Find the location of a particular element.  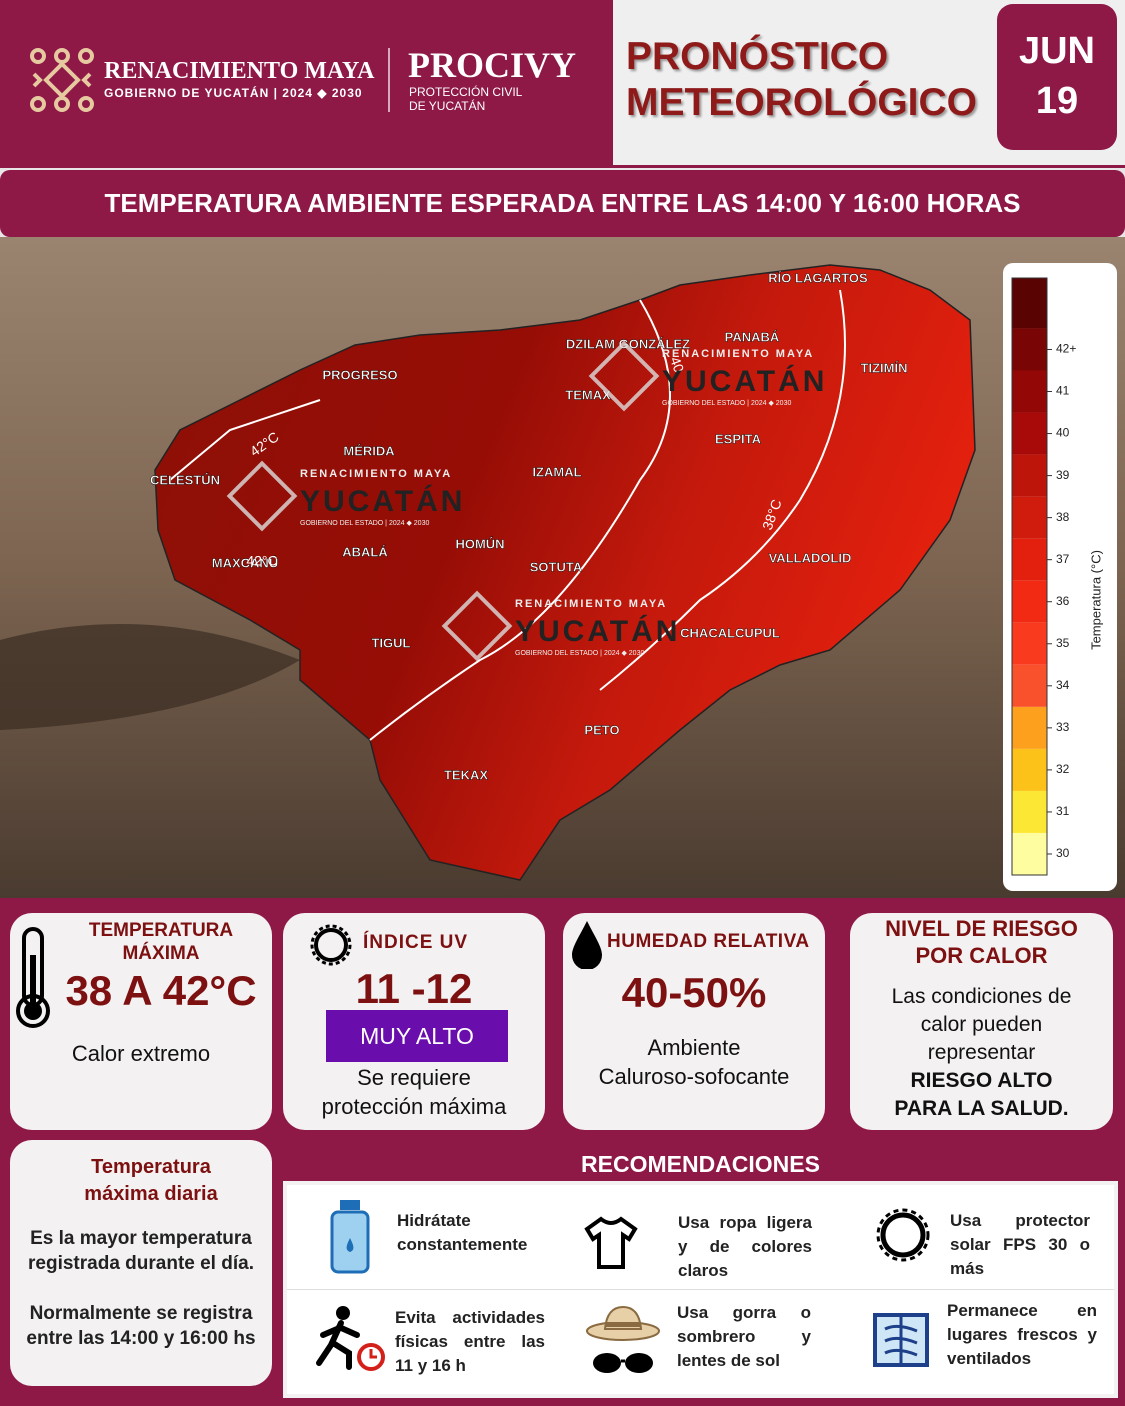

colorbar-tick-label: 41 is located at coordinates (1063, 391).